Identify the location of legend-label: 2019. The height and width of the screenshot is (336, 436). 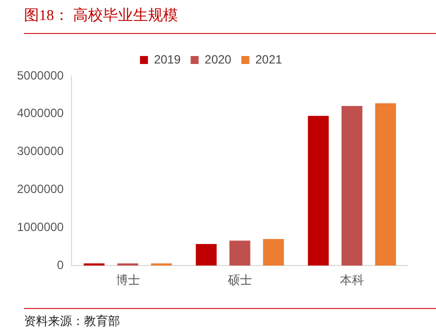
(167, 59).